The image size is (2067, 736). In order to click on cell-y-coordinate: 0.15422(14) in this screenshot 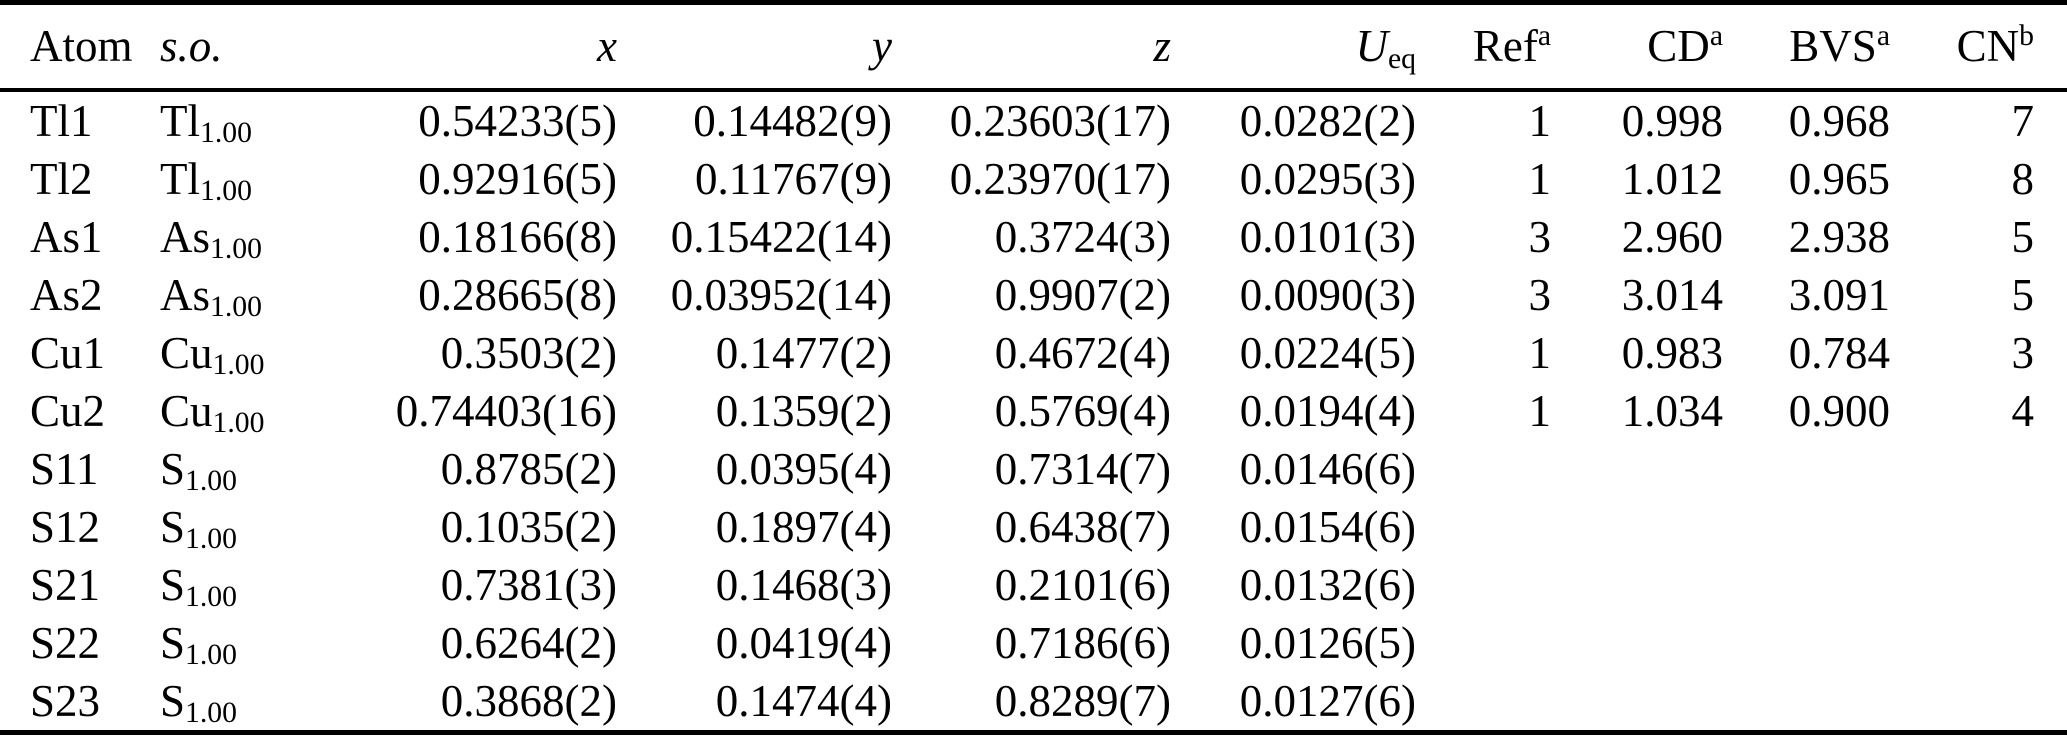, I will do `click(781, 236)`.